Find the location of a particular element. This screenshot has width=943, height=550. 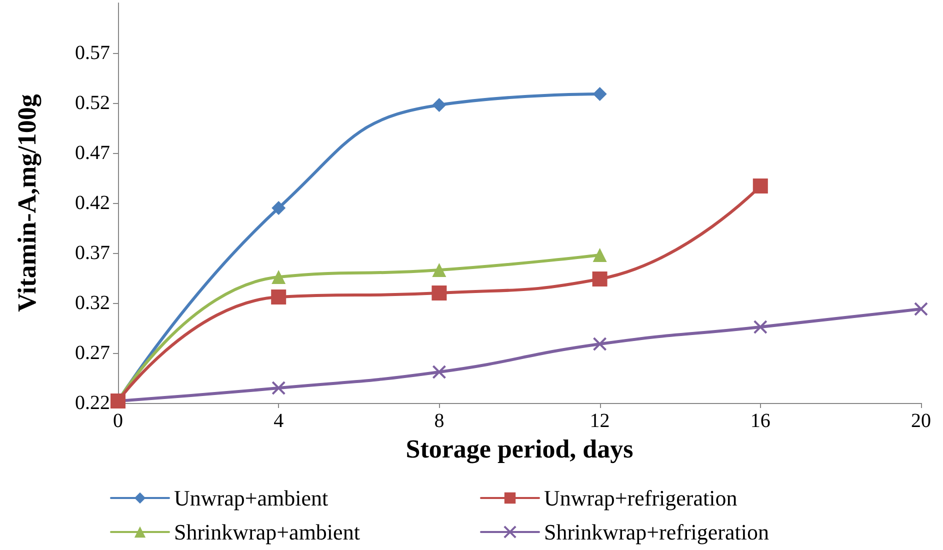

x-tick-label: 20 is located at coordinates (921, 421).